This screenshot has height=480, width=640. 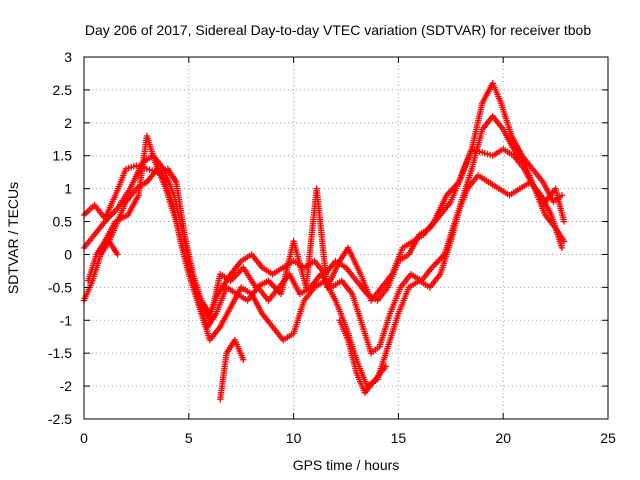 What do you see at coordinates (399, 438) in the screenshot?
I see `x-tick-label: 15` at bounding box center [399, 438].